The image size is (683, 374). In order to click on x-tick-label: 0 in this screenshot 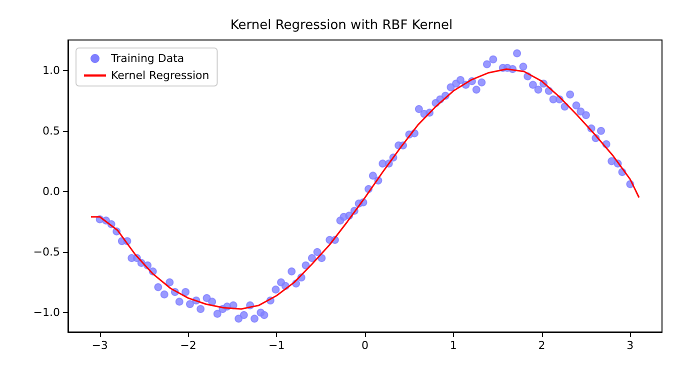, I will do `click(365, 345)`.